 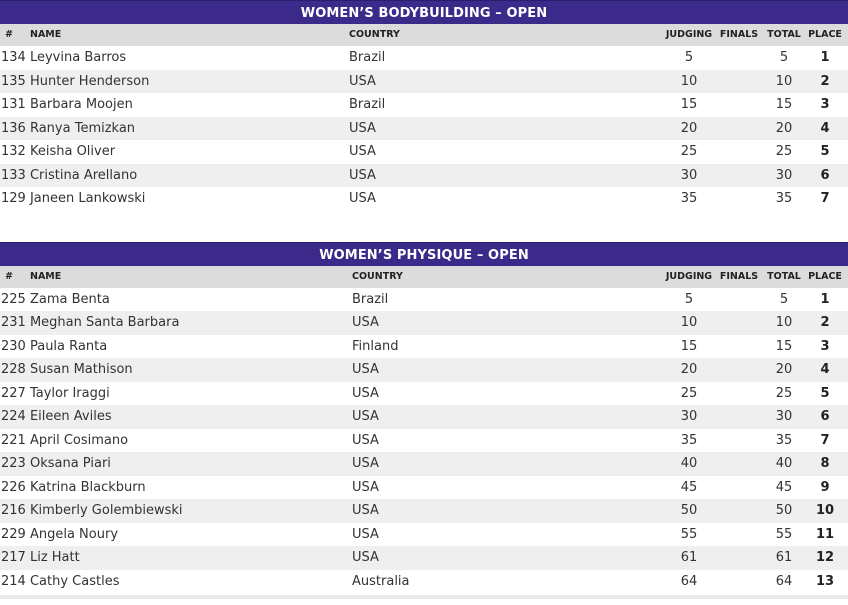 I want to click on competitor-number-name: 221 April Cosimano, so click(x=64, y=441).